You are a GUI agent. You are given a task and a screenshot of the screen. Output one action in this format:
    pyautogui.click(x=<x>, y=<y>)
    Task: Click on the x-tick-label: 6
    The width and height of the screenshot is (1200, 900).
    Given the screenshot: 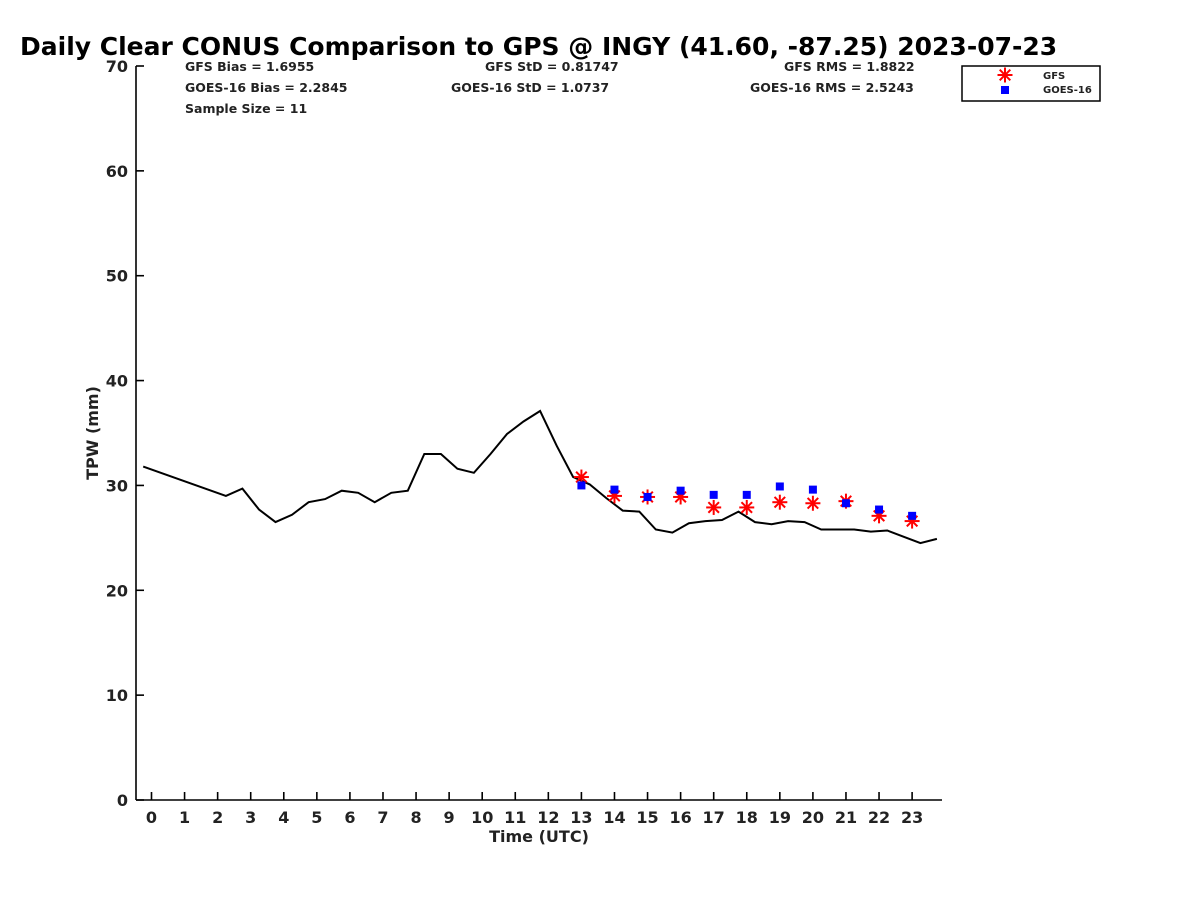 What is the action you would take?
    pyautogui.click(x=349, y=817)
    